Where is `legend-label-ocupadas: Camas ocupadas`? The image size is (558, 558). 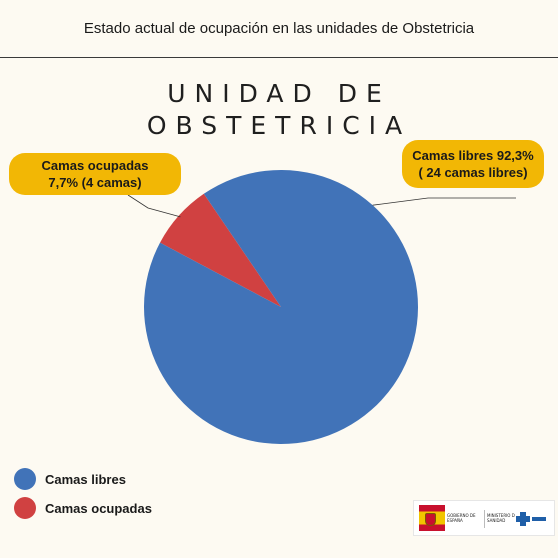
legend-label-ocupadas: Camas ocupadas is located at coordinates (98, 508).